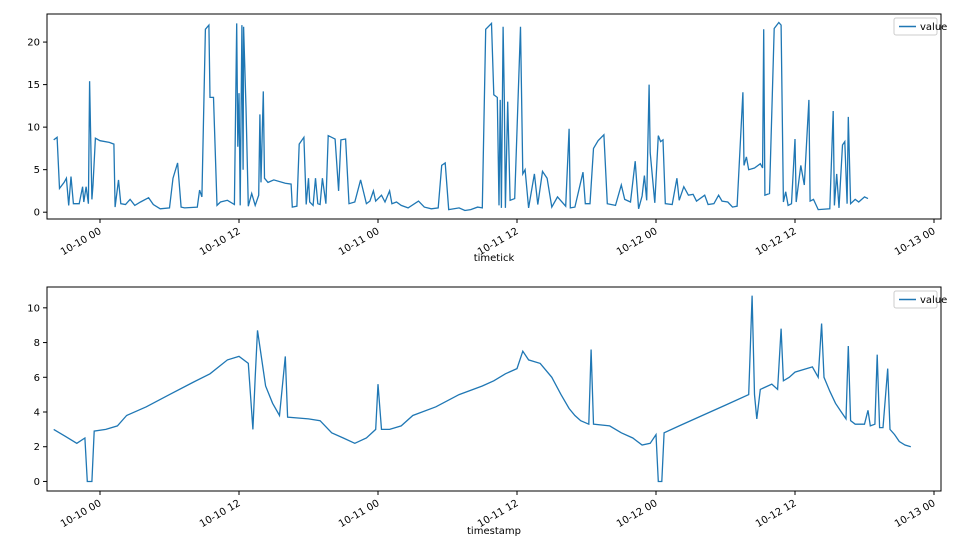 The height and width of the screenshot is (541, 968). Describe the element at coordinates (37, 395) in the screenshot. I see `y-axis: 0 2 4 6 8 10` at that location.